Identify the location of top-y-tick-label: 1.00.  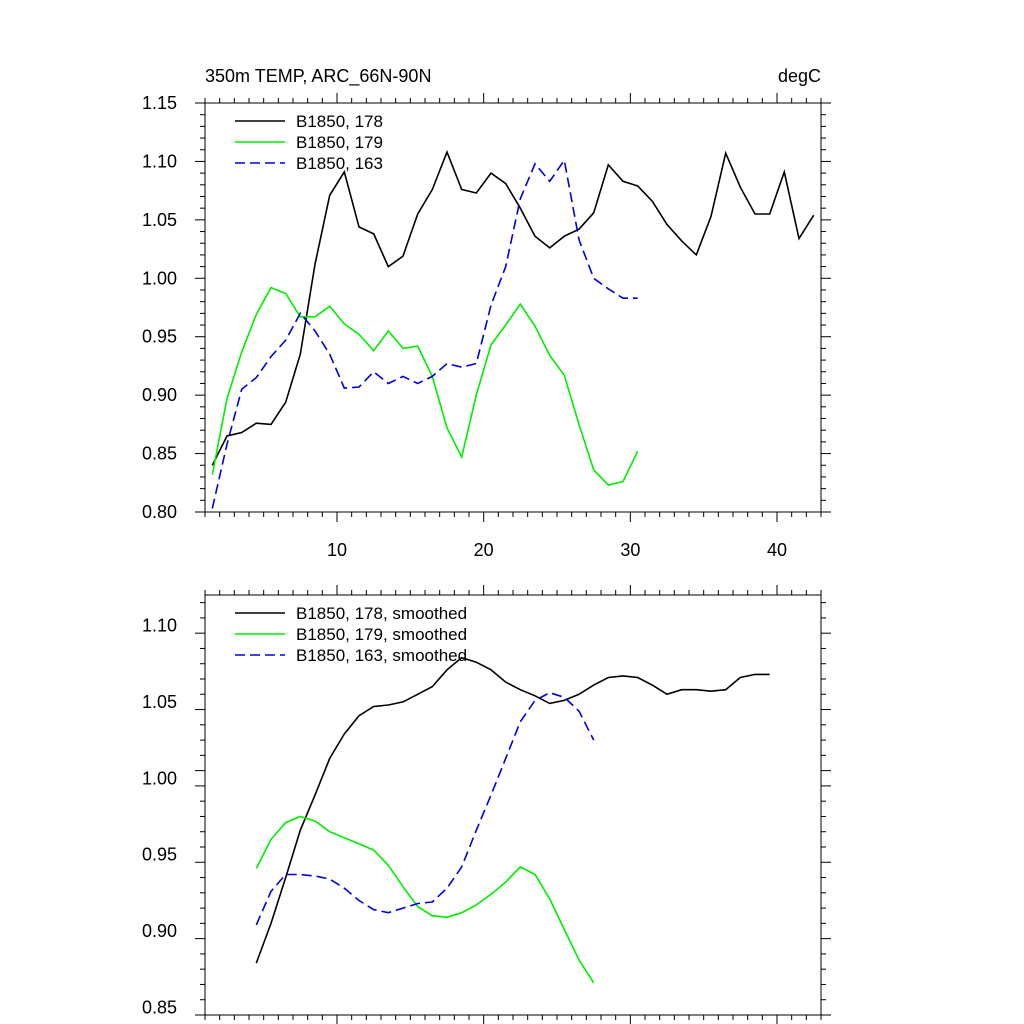
(159, 278).